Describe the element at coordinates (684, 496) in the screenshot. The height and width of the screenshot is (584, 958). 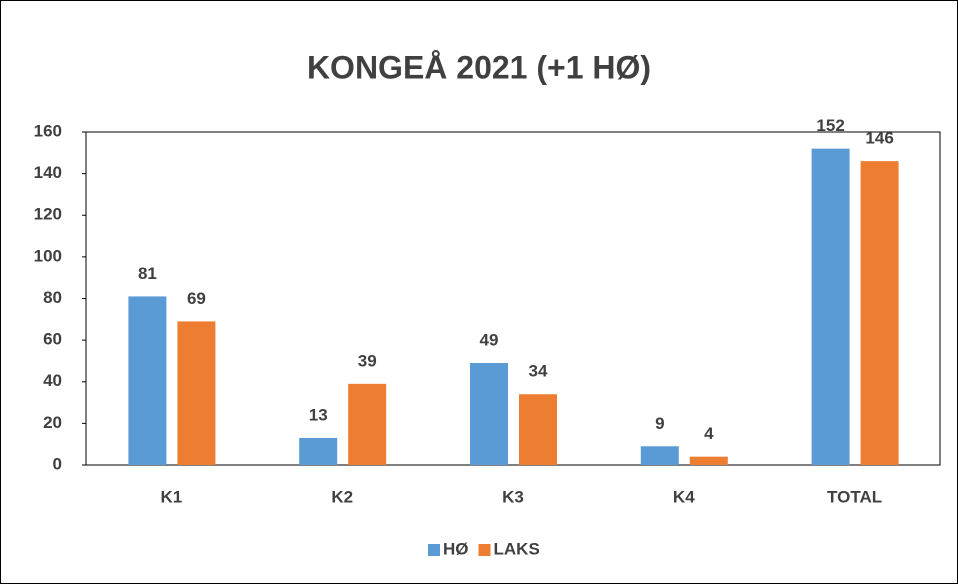
I see `x-tick-label: K4` at that location.